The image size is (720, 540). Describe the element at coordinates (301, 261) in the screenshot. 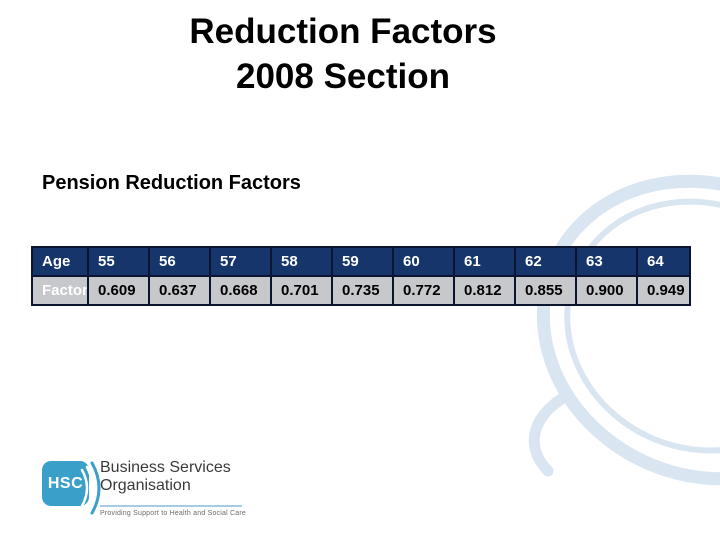

I see `age-cell: 58` at that location.